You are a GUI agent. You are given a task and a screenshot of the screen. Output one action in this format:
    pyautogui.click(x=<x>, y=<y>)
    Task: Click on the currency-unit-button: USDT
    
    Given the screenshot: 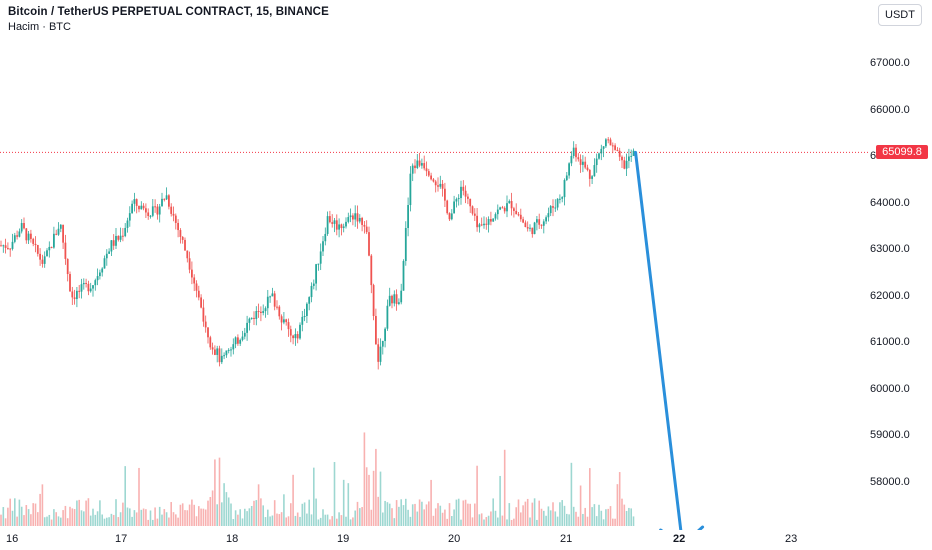 What is the action you would take?
    pyautogui.click(x=900, y=15)
    